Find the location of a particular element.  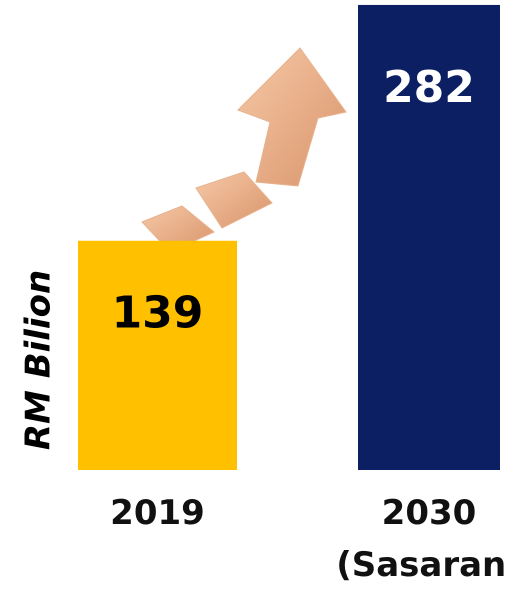

value-label: 139 is located at coordinates (158, 312).